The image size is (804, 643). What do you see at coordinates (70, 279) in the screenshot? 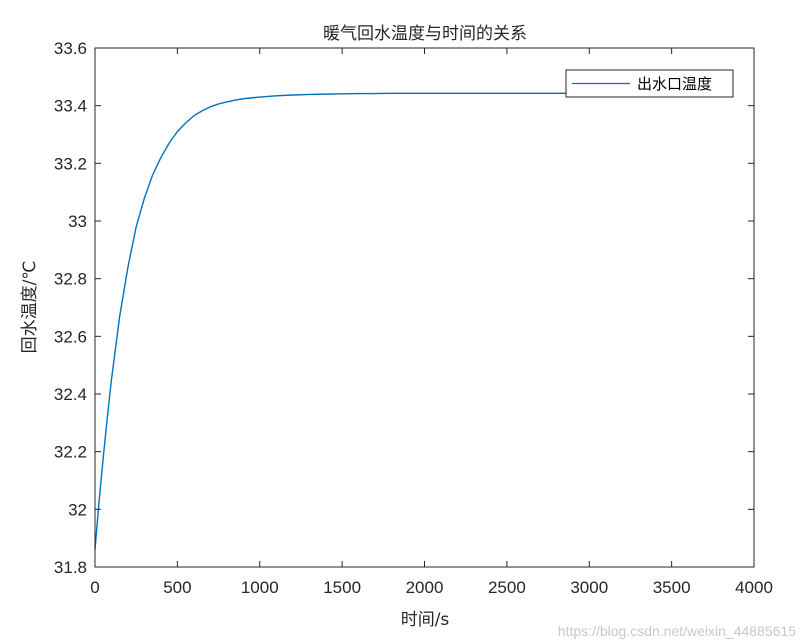
I see `y-tick-label: 32.8` at bounding box center [70, 279].